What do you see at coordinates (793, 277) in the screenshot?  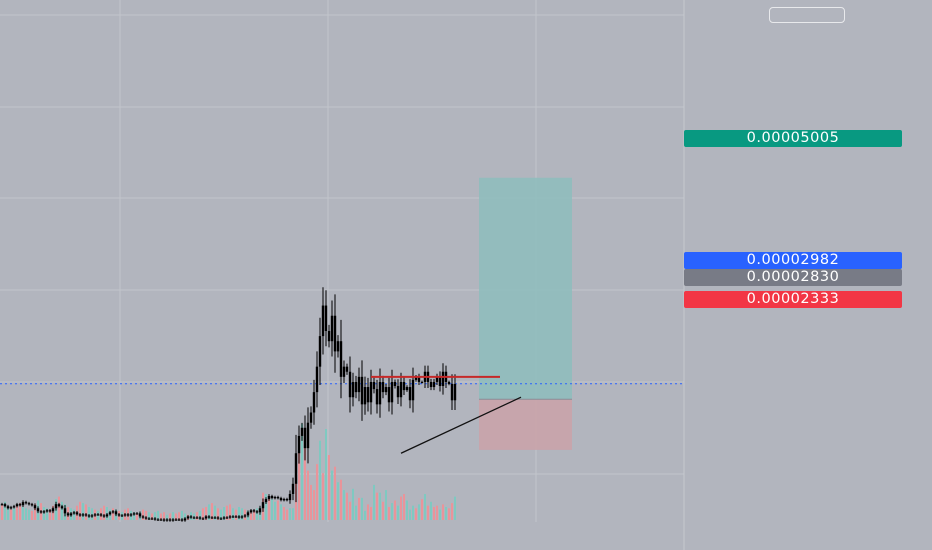 I see `entry-price-badge: 0.00002830` at bounding box center [793, 277].